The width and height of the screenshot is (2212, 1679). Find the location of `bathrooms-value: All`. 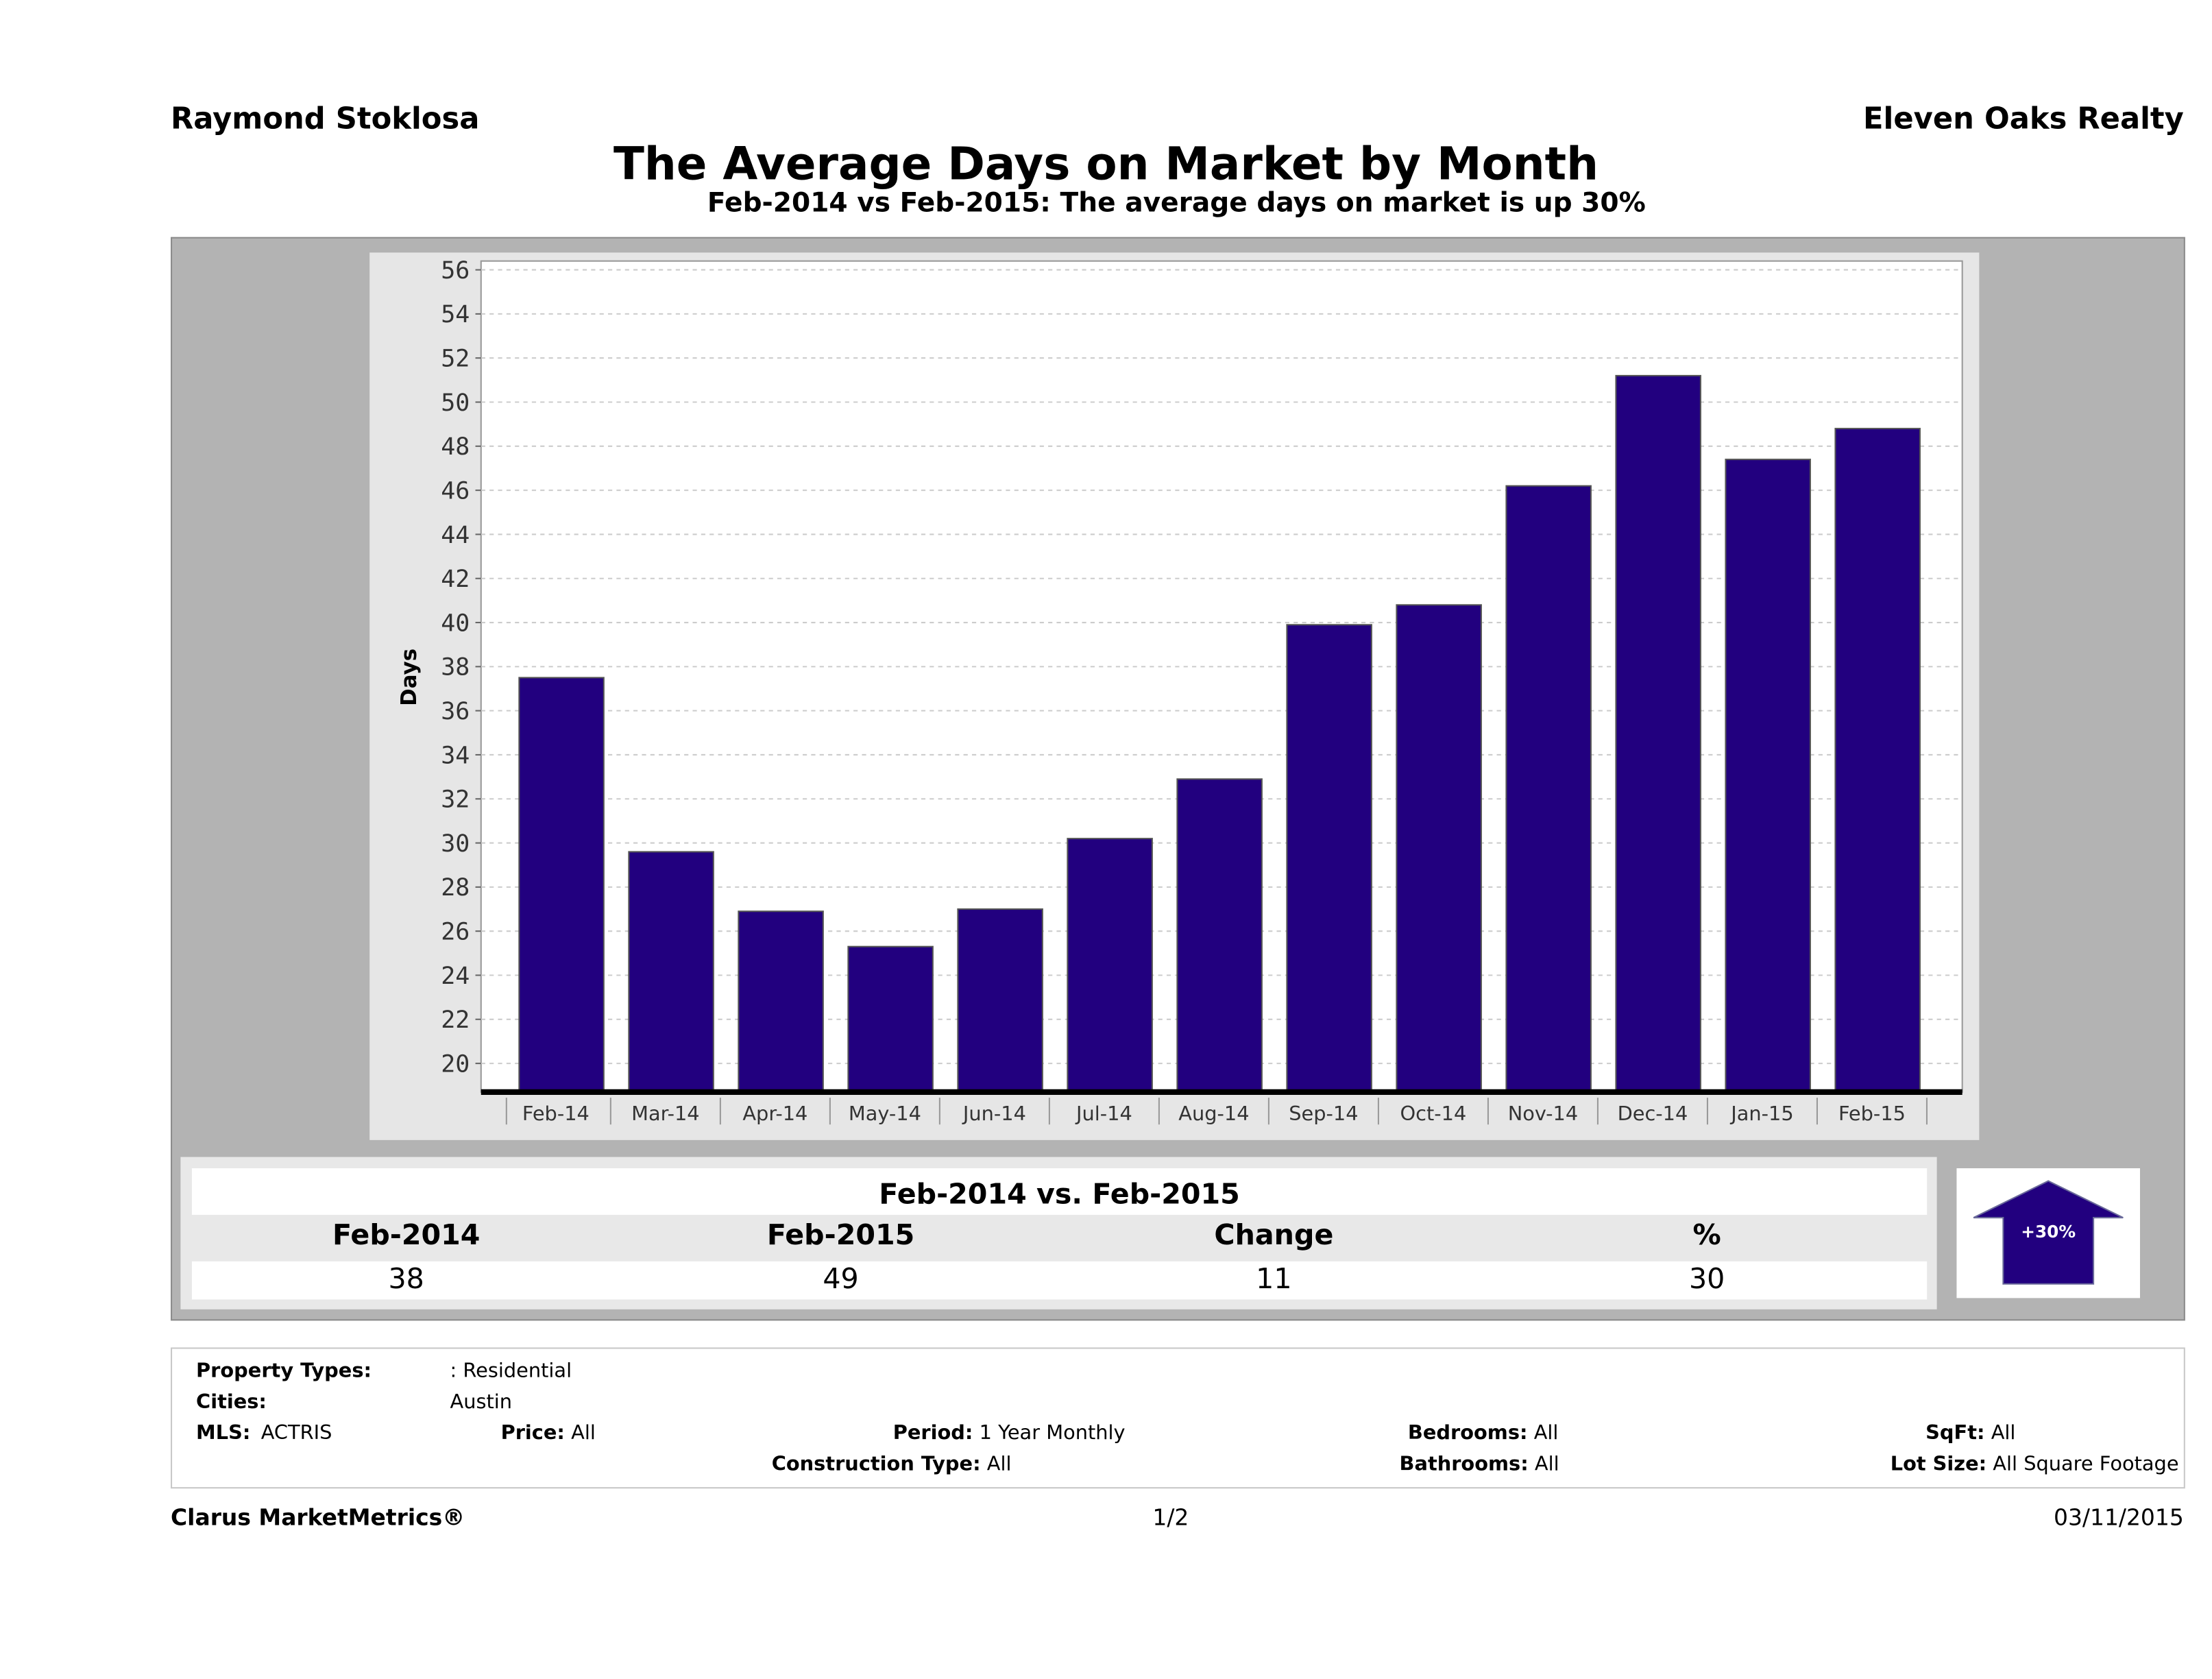

bathrooms-value: All is located at coordinates (1546, 1464).